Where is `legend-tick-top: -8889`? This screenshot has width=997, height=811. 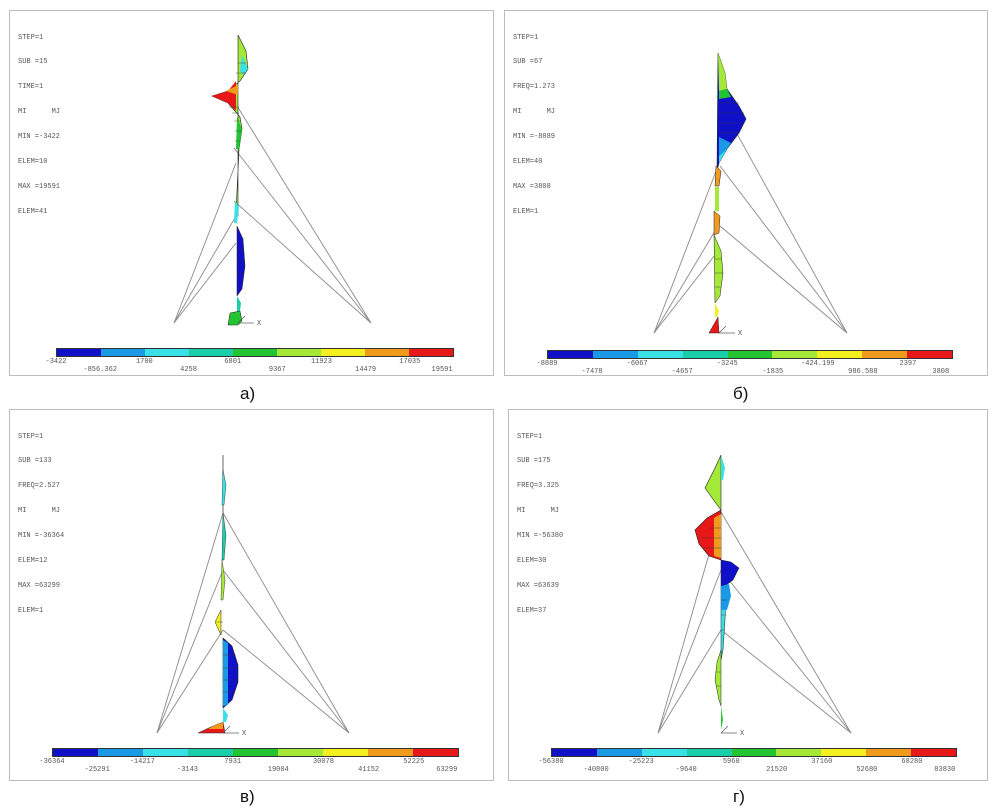 legend-tick-top: -8889 is located at coordinates (547, 364).